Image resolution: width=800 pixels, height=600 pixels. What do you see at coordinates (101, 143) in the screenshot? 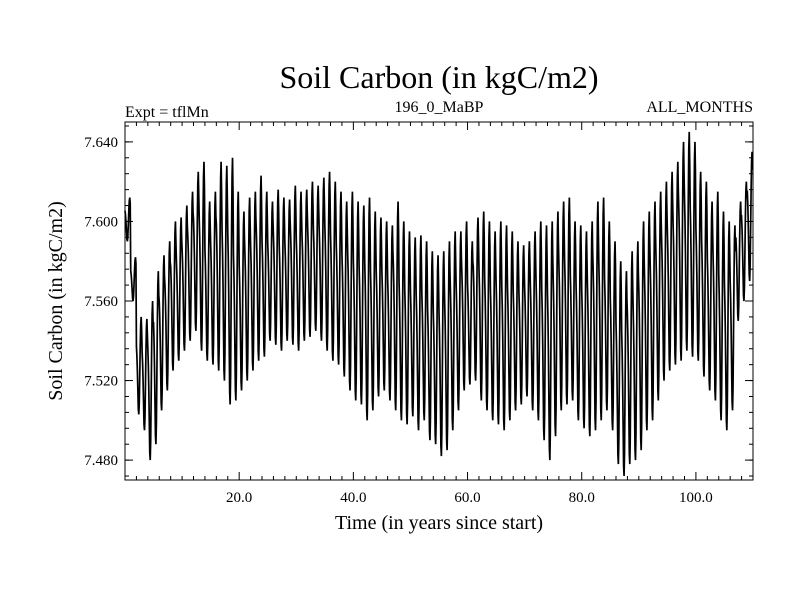
I see `y-tick-label: 7.640` at bounding box center [101, 143].